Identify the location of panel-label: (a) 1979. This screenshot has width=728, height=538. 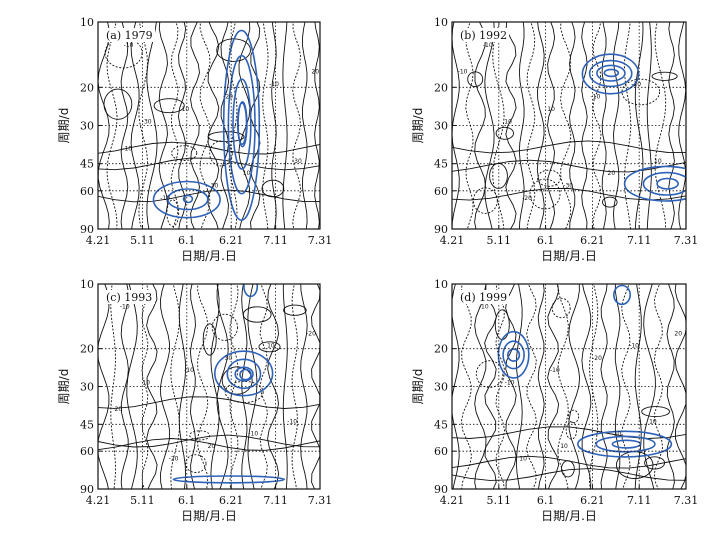
(129, 35).